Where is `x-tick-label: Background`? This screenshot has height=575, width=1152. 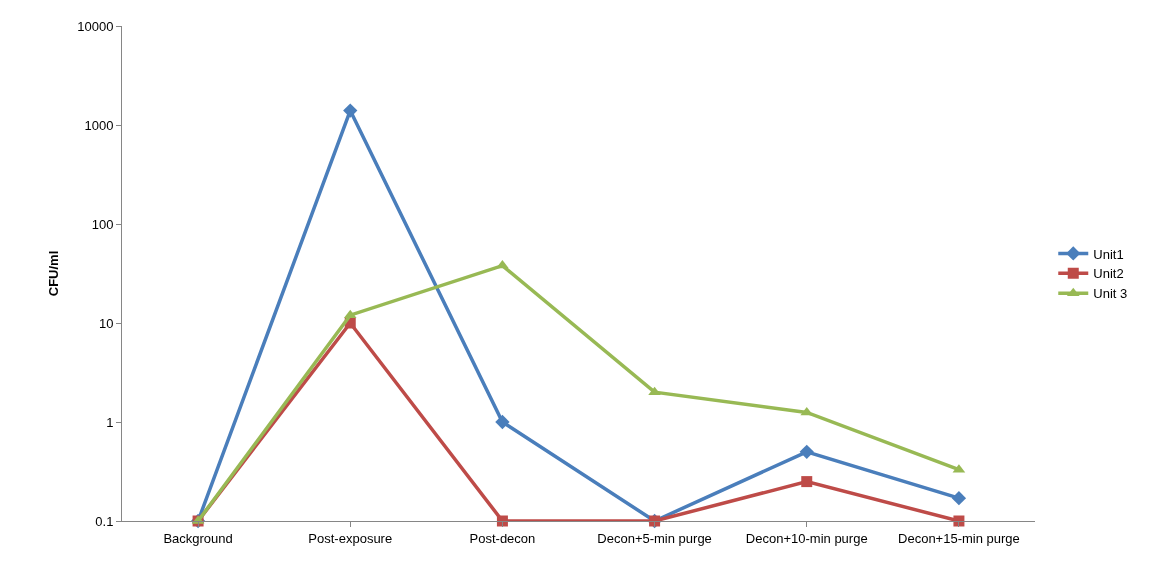 x-tick-label: Background is located at coordinates (198, 538).